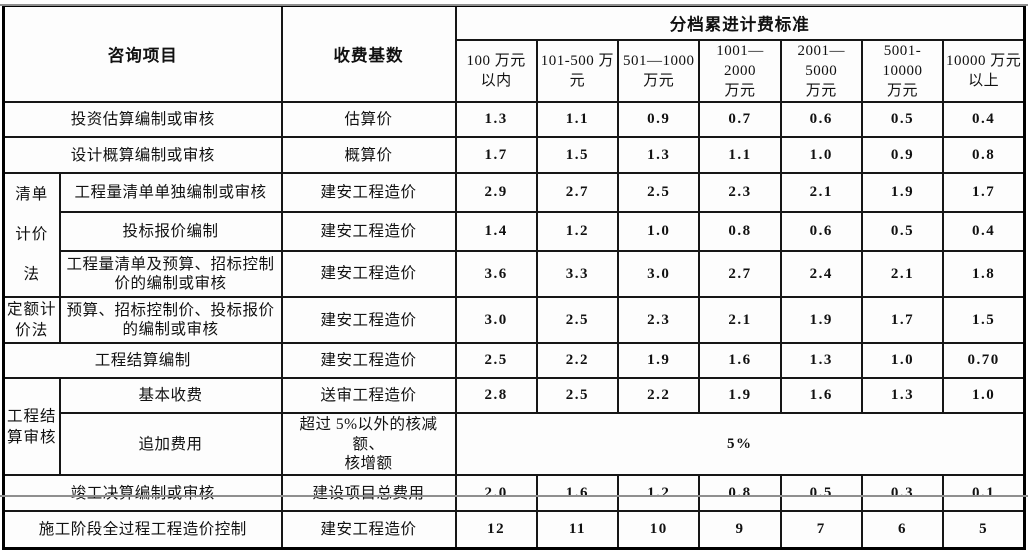  What do you see at coordinates (659, 530) in the screenshot?
I see `value-cell: 10` at bounding box center [659, 530].